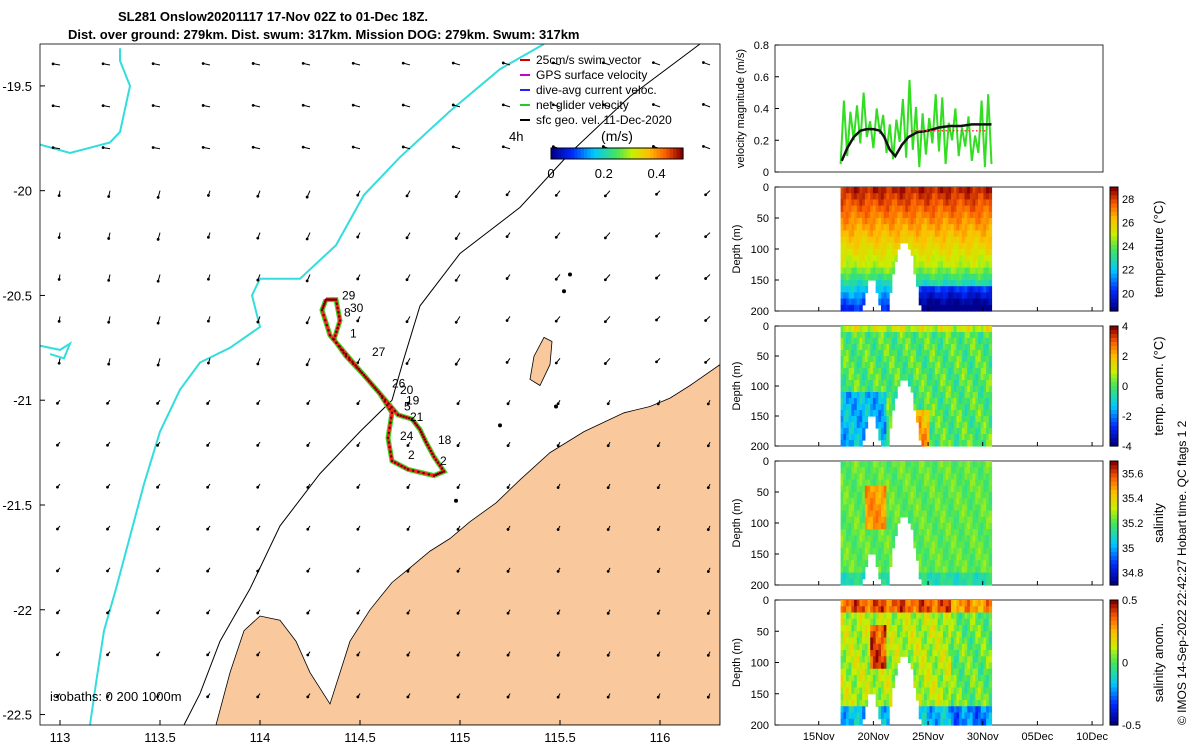 The image size is (1200, 747). Describe the element at coordinates (1114, 694) in the screenshot. I see `sal_anom-colorbar-cell` at that location.